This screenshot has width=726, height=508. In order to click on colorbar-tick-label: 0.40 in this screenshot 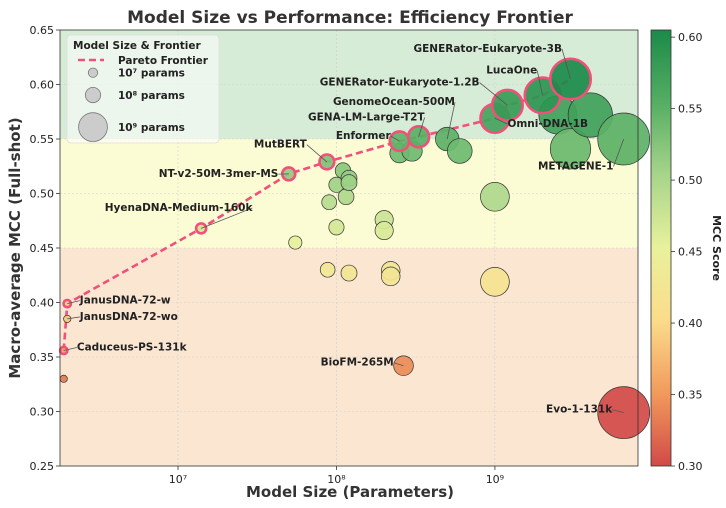, I will do `click(690, 323)`.